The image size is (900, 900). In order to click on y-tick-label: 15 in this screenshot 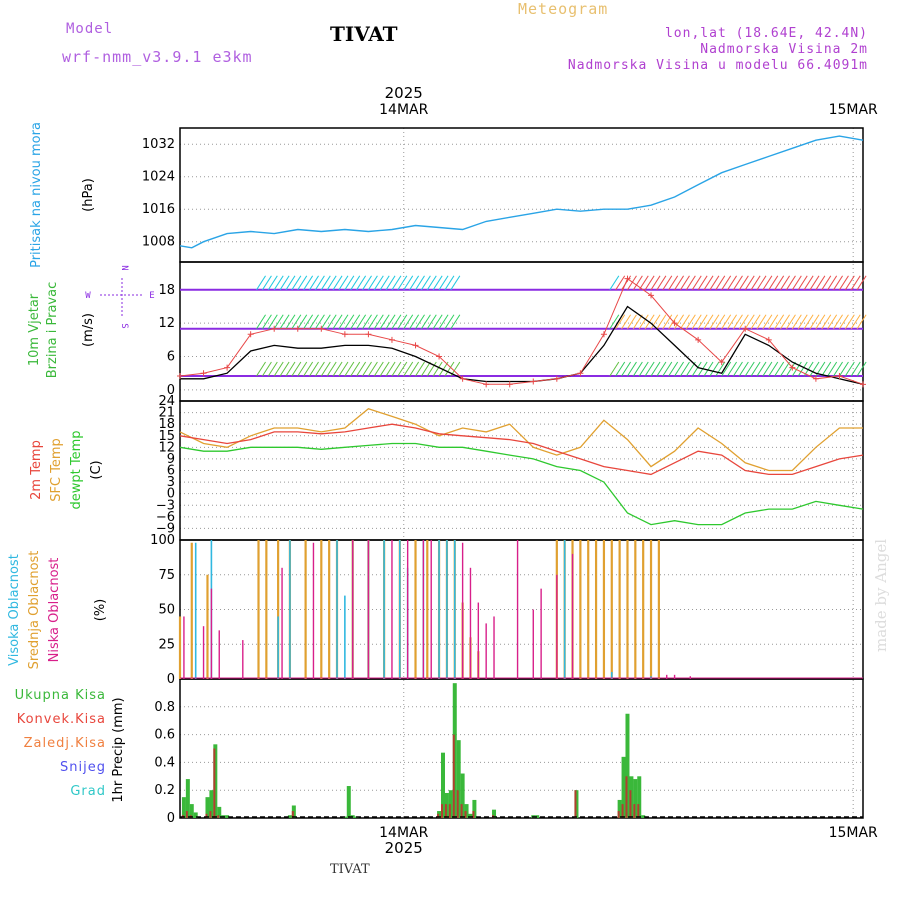, I will do `click(166, 436)`.